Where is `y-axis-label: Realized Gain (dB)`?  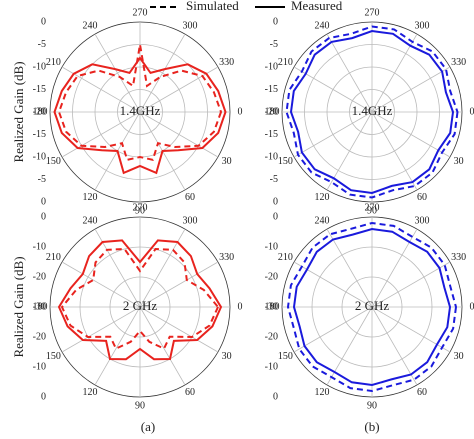 y-axis-label: Realized Gain (dB) is located at coordinates (18, 111).